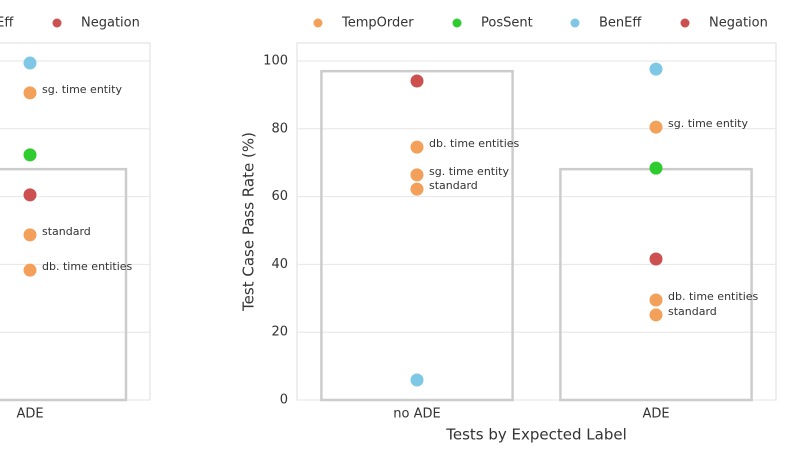 The height and width of the screenshot is (455, 808). What do you see at coordinates (536, 435) in the screenshot?
I see `x-axis-label: Tests by Expected Label` at bounding box center [536, 435].